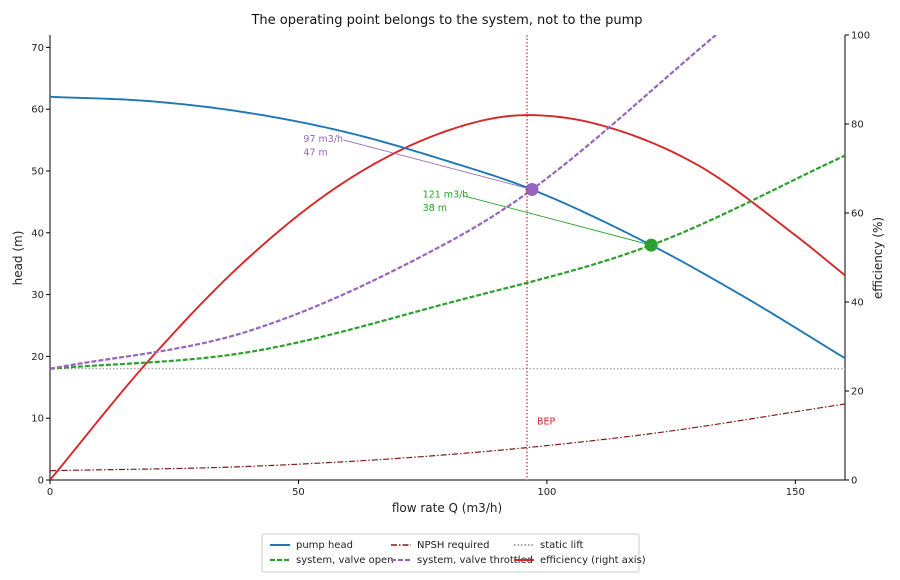  I want to click on operating-point-label: 97 m3/h, so click(323, 139).